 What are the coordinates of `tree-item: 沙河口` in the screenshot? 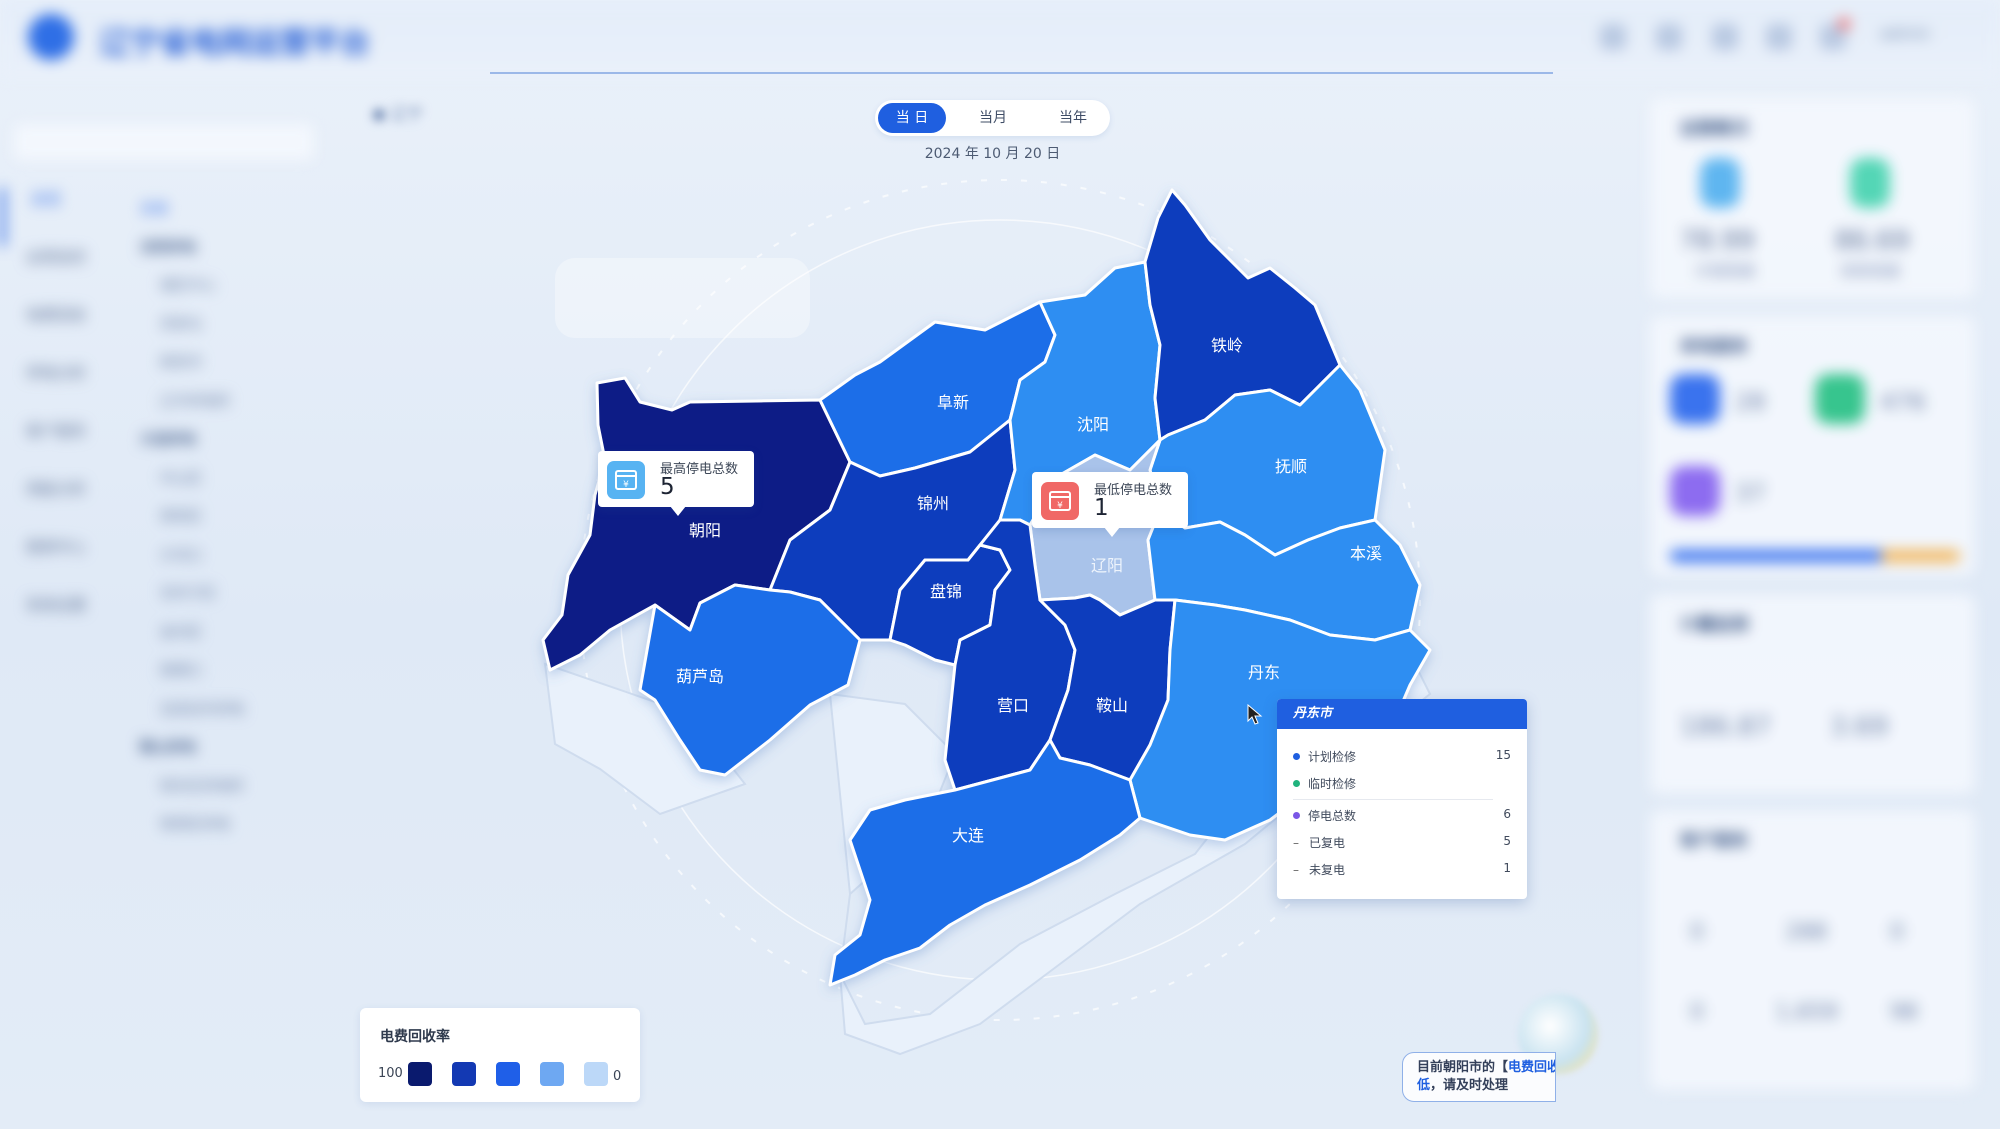 It's located at (181, 555).